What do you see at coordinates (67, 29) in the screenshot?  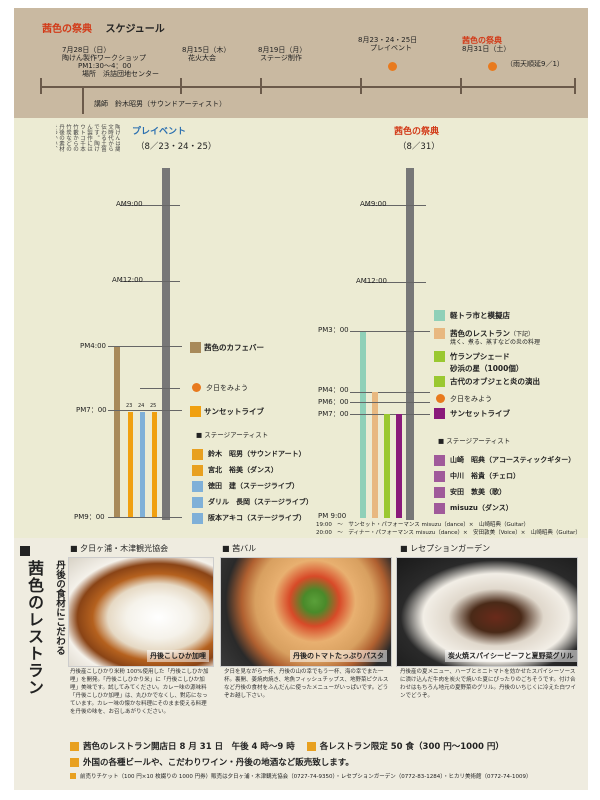 I see `schedule-title-red: 茜色の祭典` at bounding box center [67, 29].